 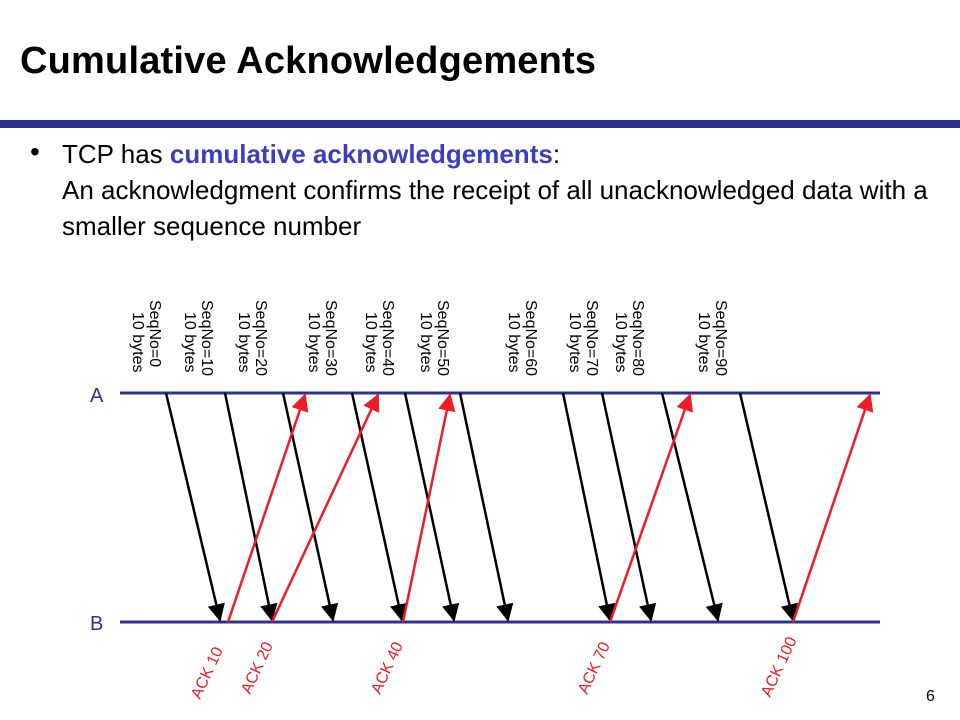 What do you see at coordinates (260, 338) in the screenshot?
I see `segment-seq: SeqNo=20` at bounding box center [260, 338].